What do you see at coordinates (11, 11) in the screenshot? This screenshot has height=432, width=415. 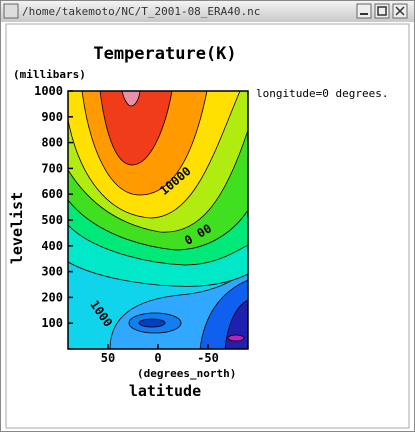 I see `window-icon` at bounding box center [11, 11].